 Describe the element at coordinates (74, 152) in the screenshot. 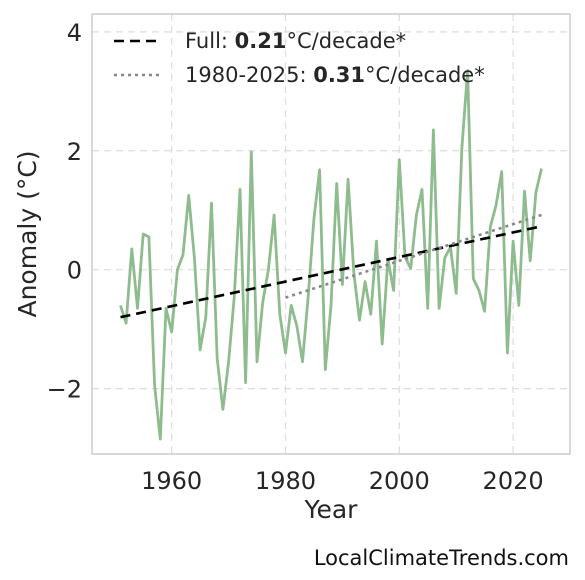

I see `y-tick-label: 2` at that location.